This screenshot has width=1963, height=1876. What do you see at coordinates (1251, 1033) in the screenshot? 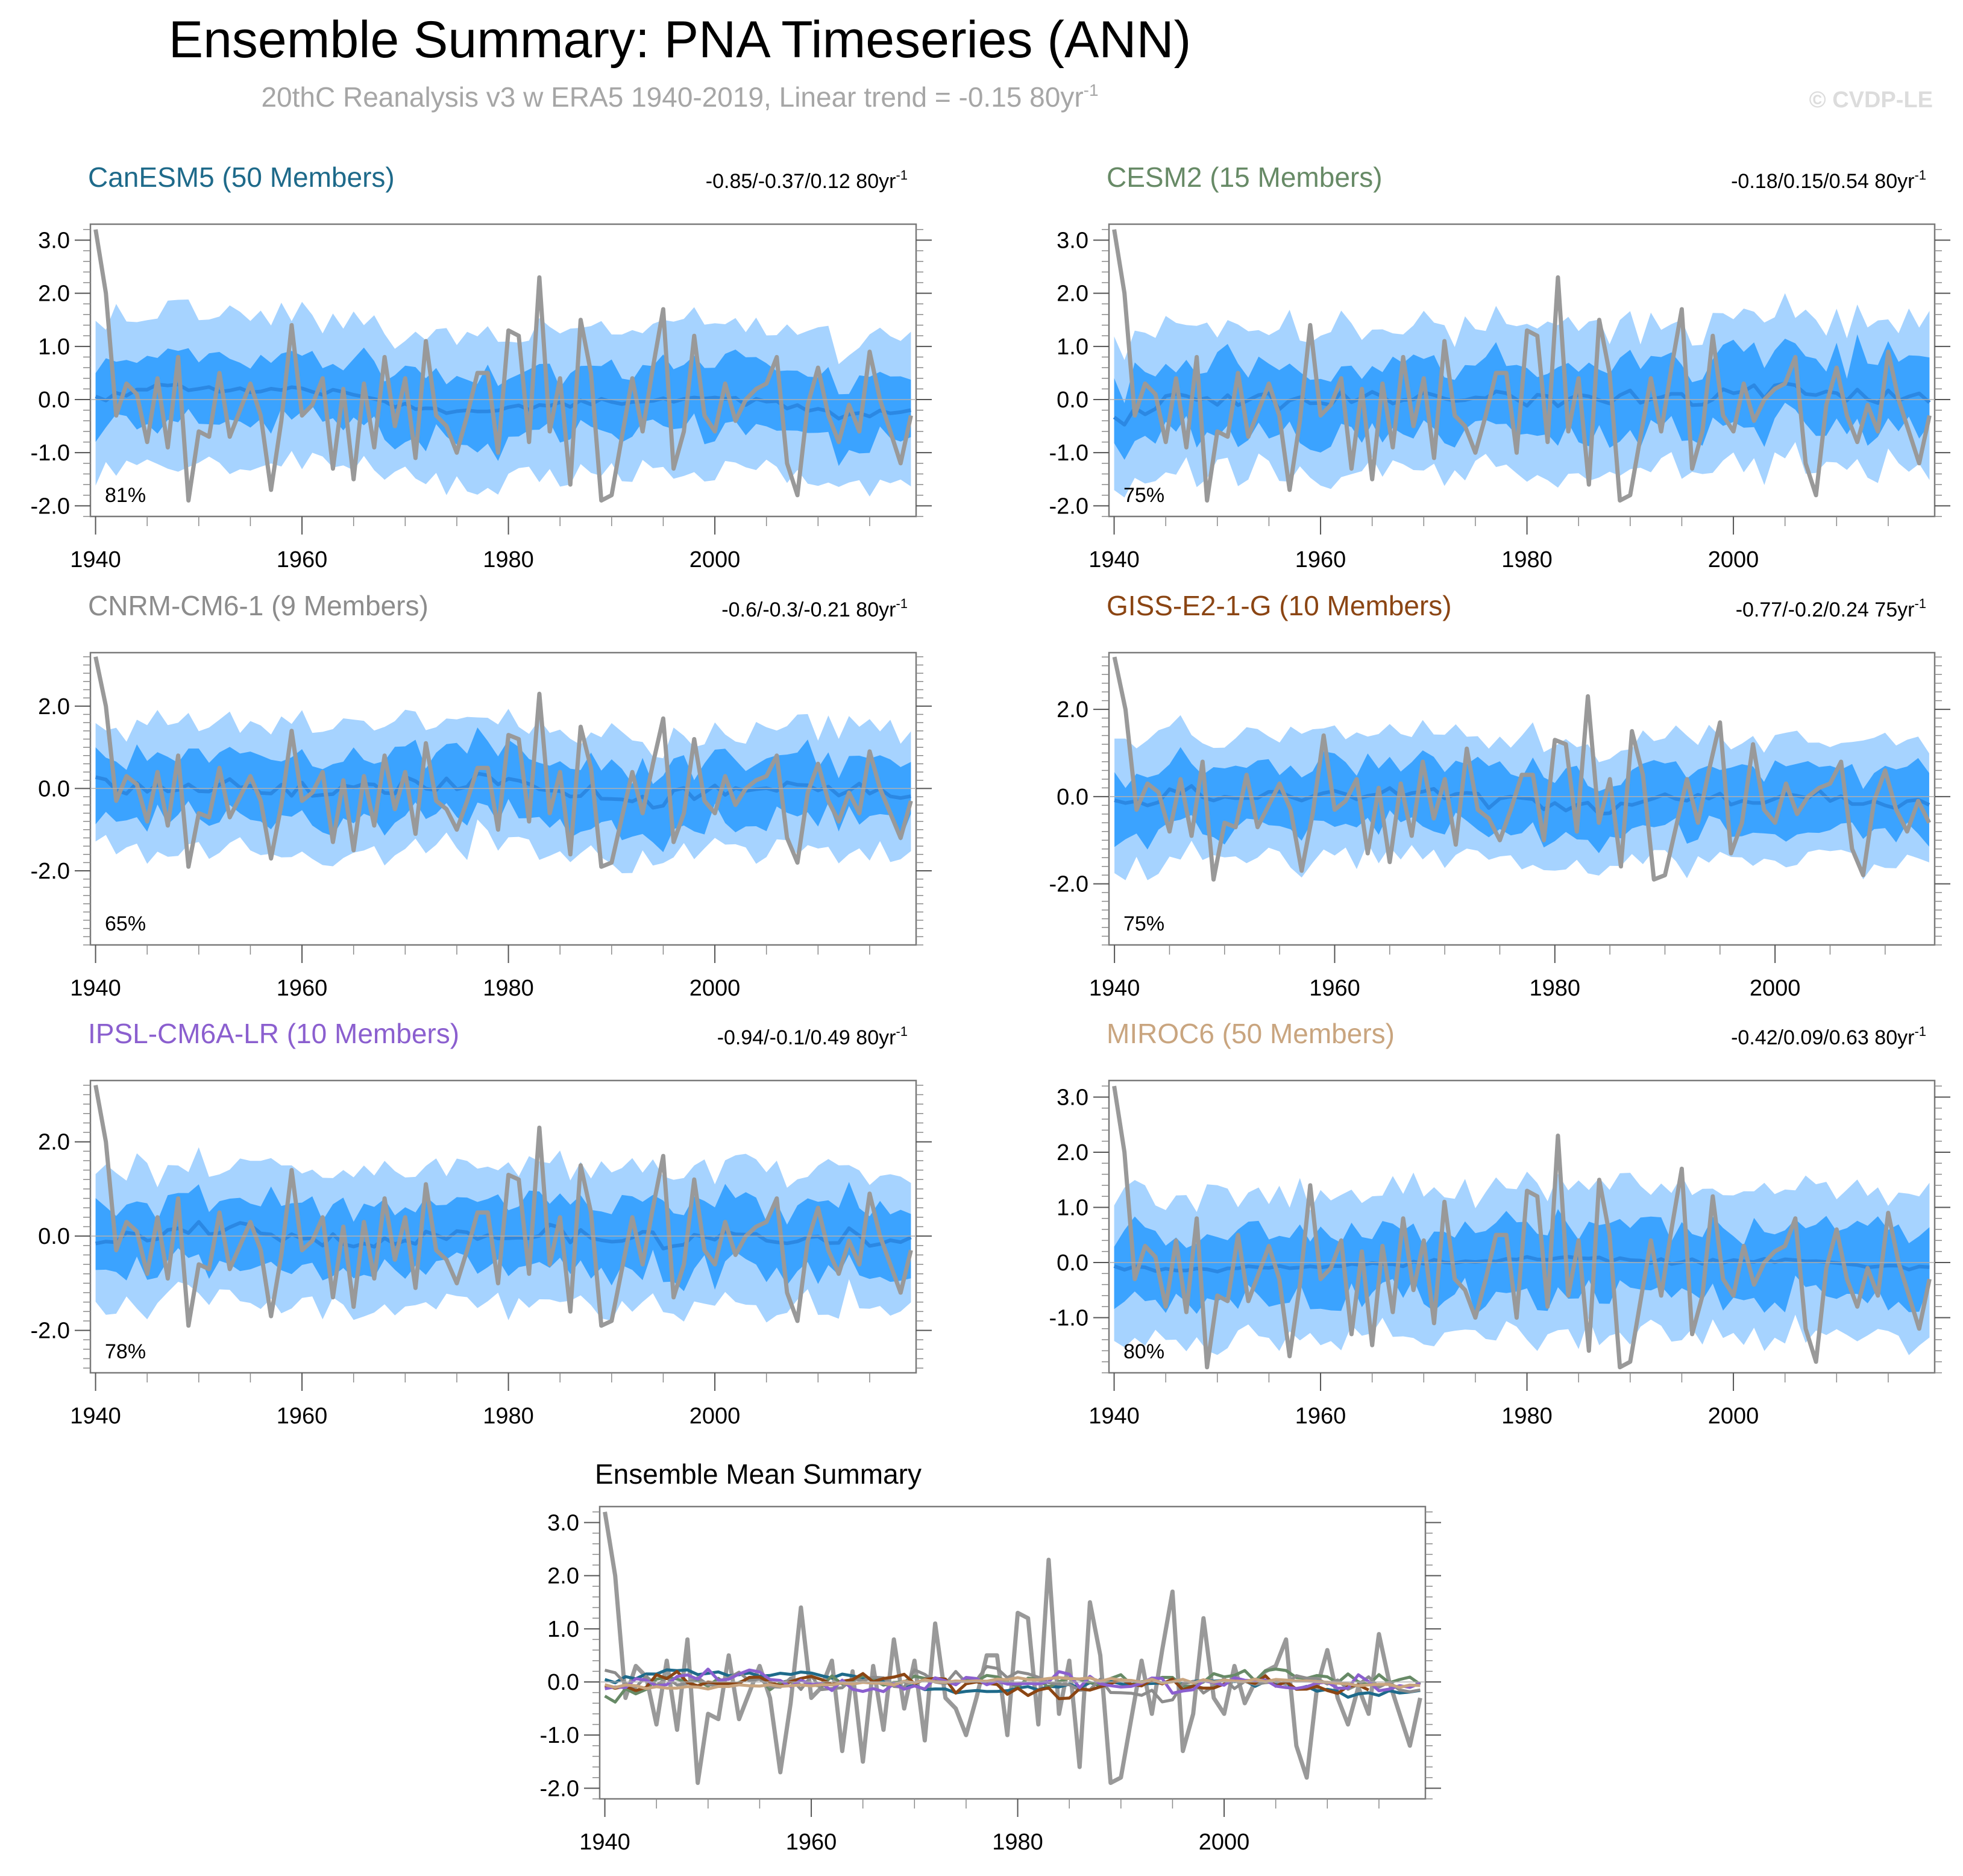
I see `panel-title: MIROC6 (50 Members)` at bounding box center [1251, 1033].